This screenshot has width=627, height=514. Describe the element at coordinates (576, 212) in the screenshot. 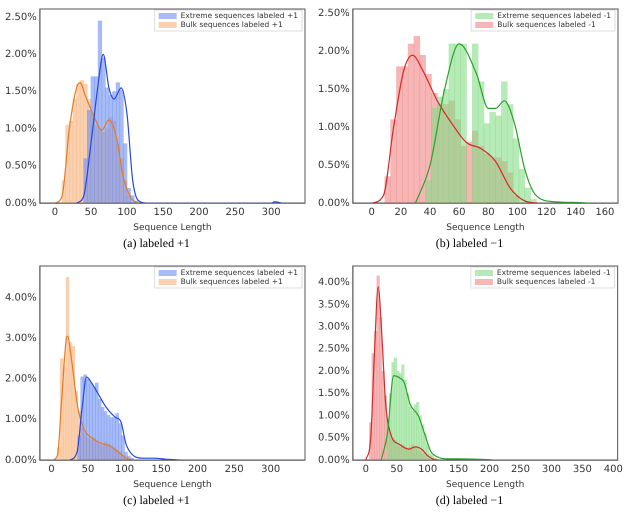

I see `x-tick-label: 140` at that location.